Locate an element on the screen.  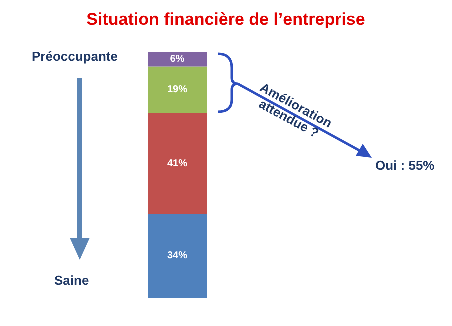
data-label: 6% is located at coordinates (177, 59).